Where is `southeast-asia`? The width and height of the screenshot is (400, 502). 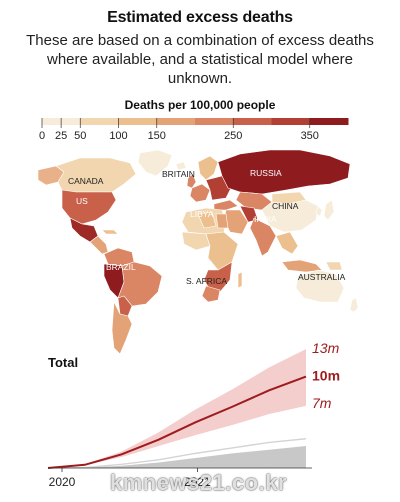
southeast-asia is located at coordinates (287, 243).